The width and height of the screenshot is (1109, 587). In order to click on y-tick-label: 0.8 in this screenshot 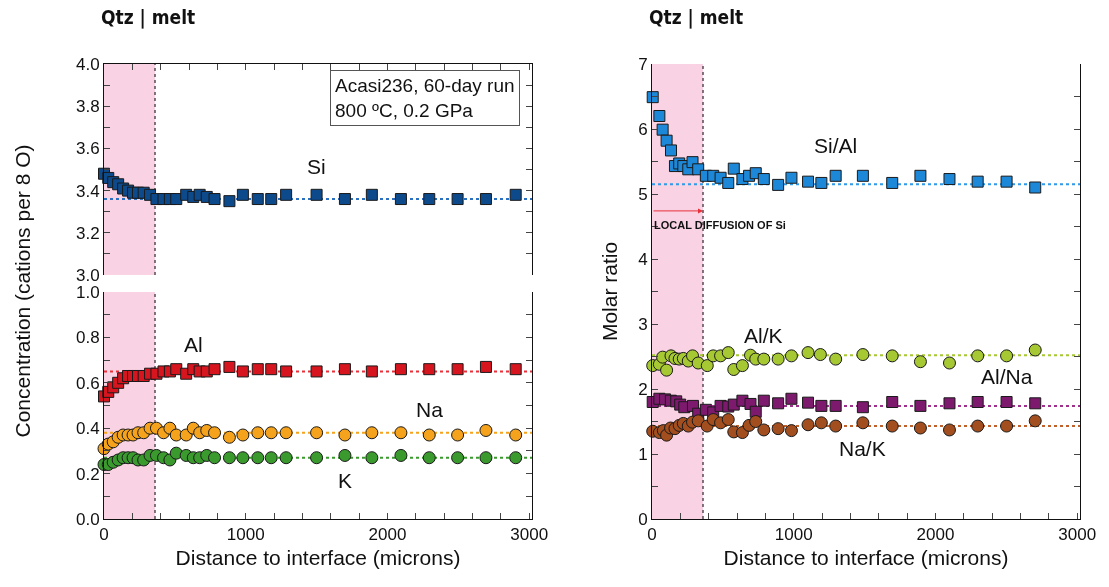, I will do `click(87, 338)`.